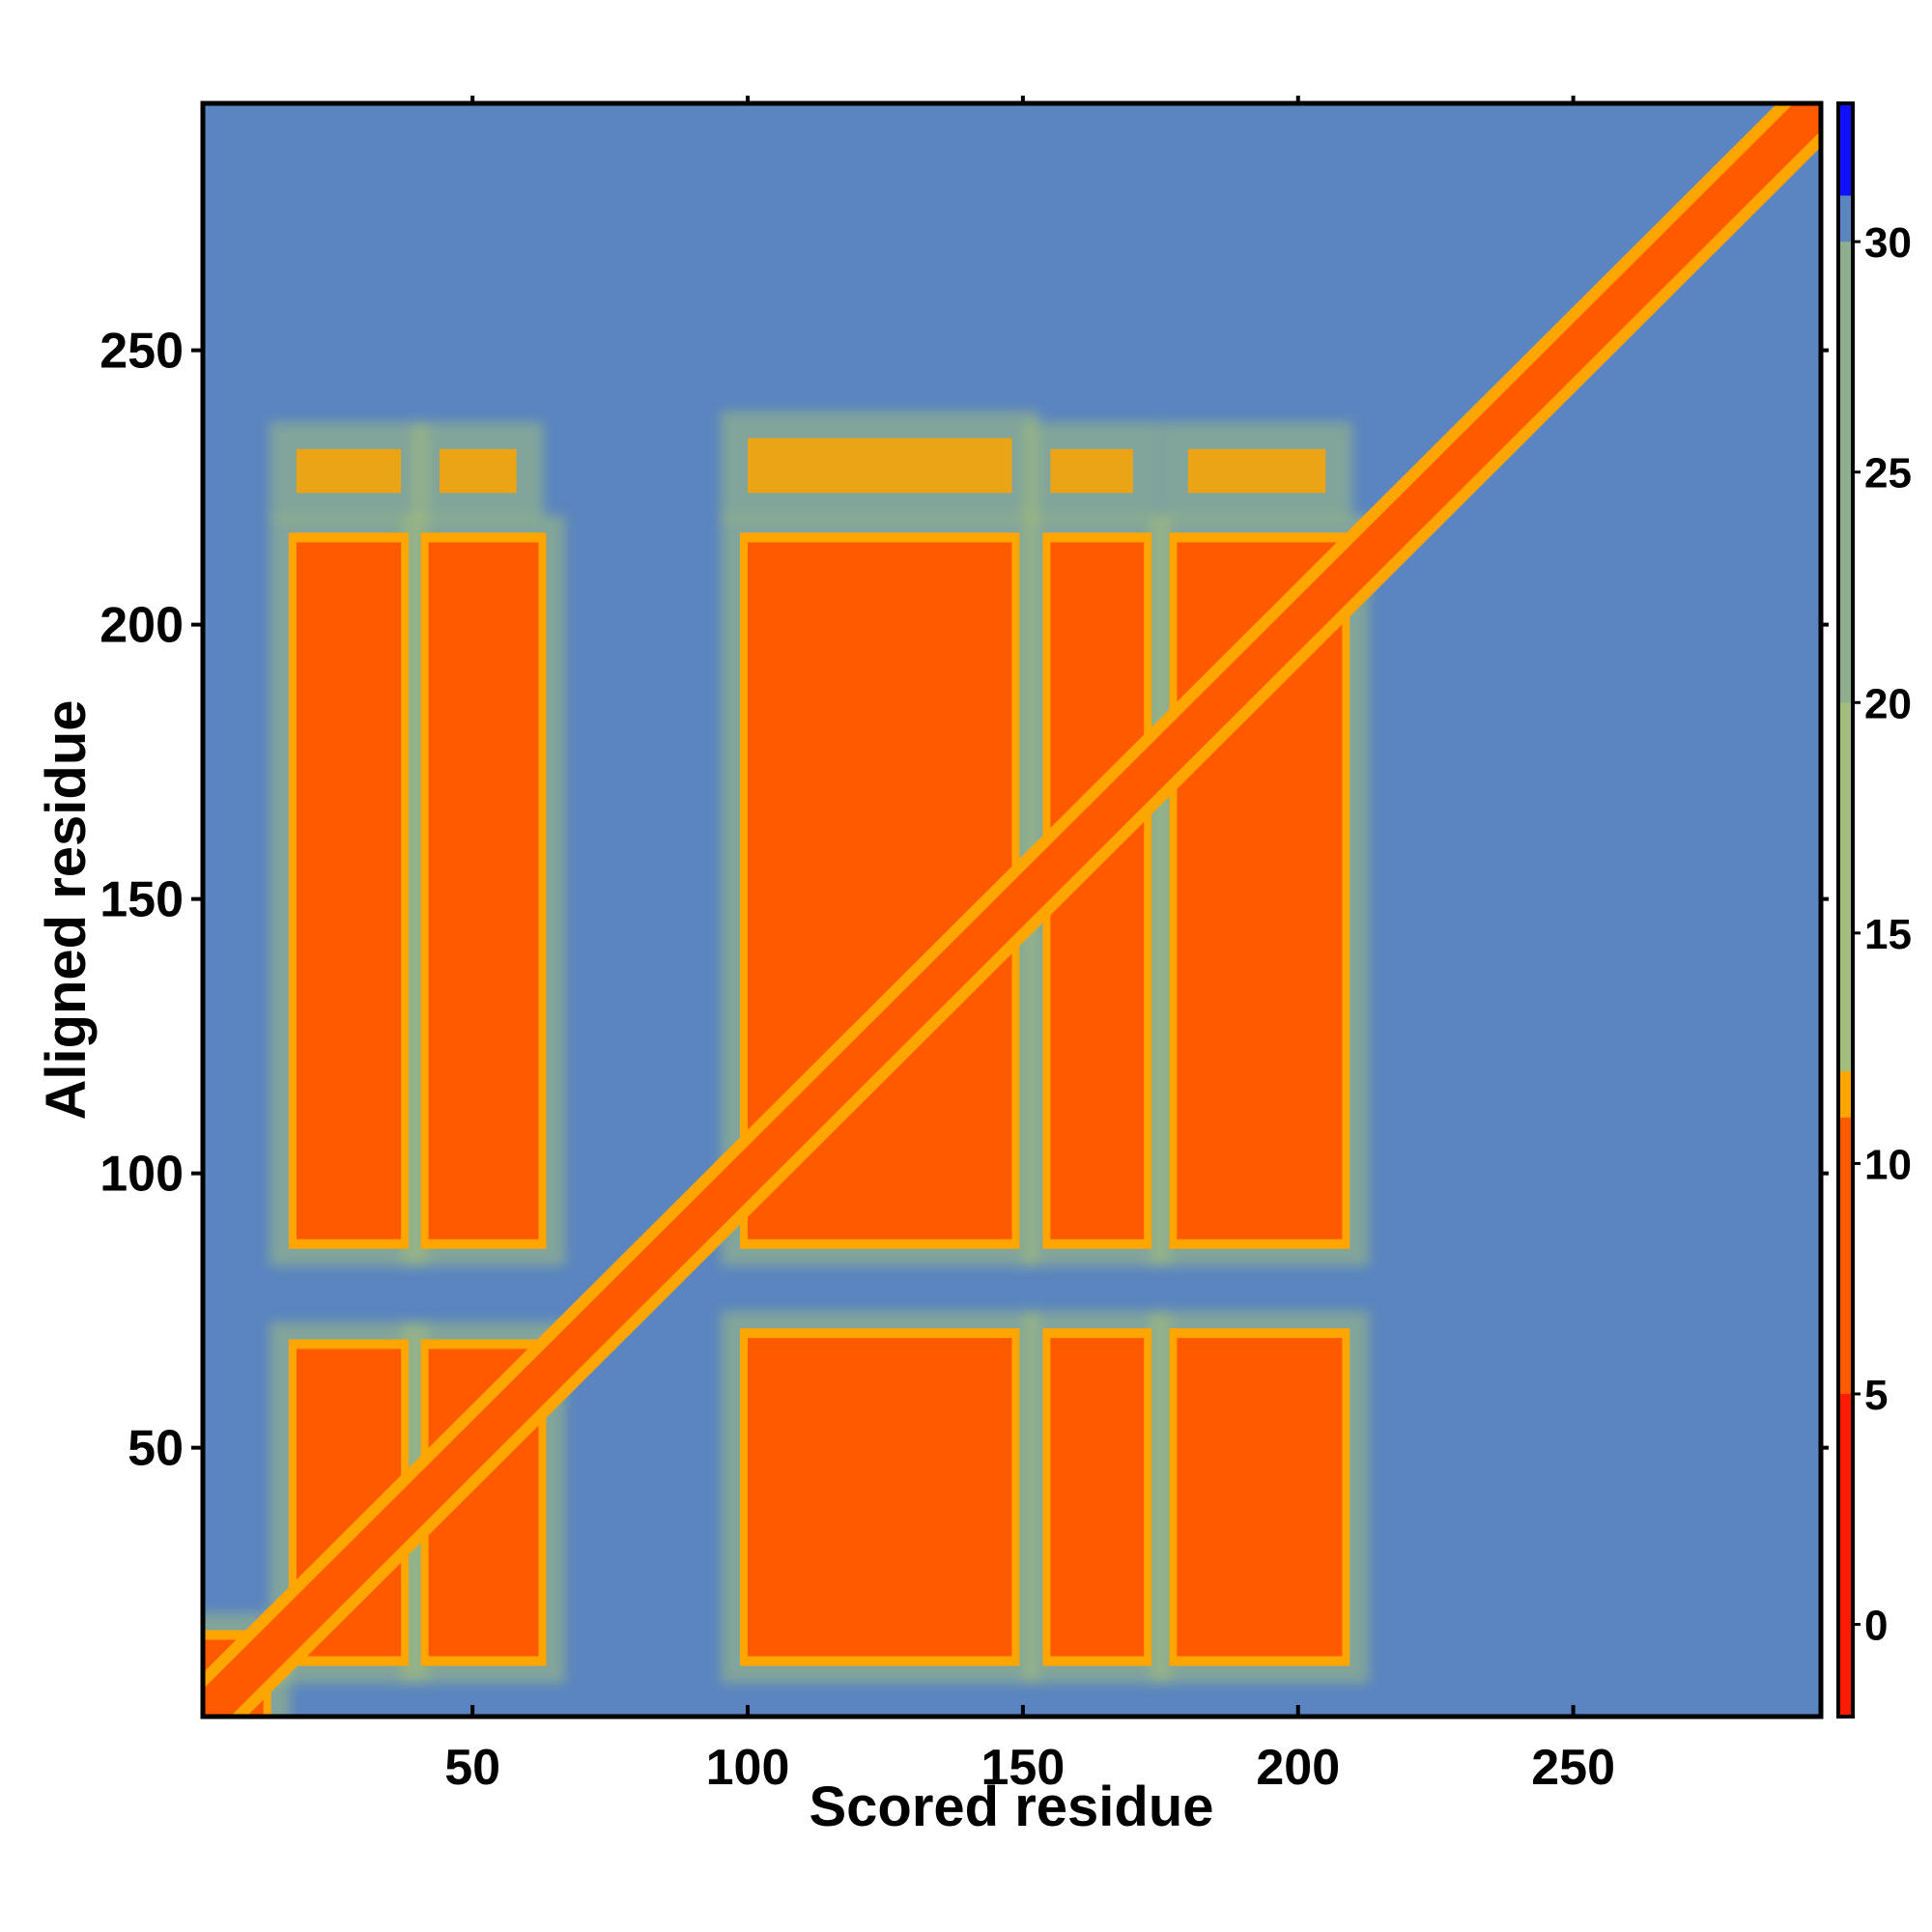 This screenshot has height=1932, width=1932. Describe the element at coordinates (1011, 1807) in the screenshot. I see `x-axis-title: Scored residue` at that location.